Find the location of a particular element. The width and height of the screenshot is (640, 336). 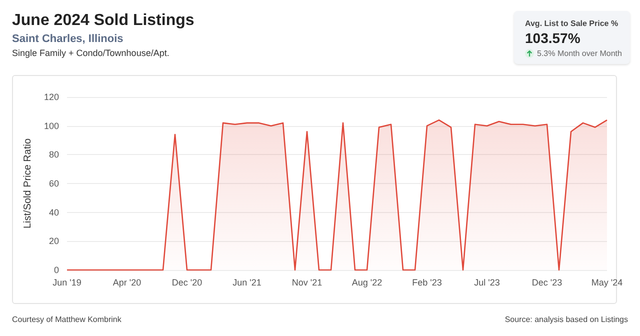

x-tick-label: Dec '23 is located at coordinates (547, 283).